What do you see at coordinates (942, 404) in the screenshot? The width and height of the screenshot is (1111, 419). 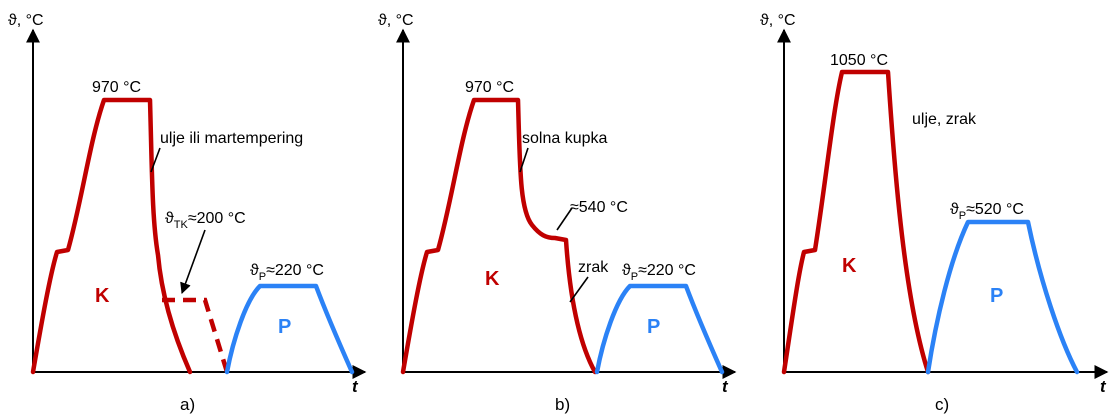 I see `caption-c: c)` at bounding box center [942, 404].